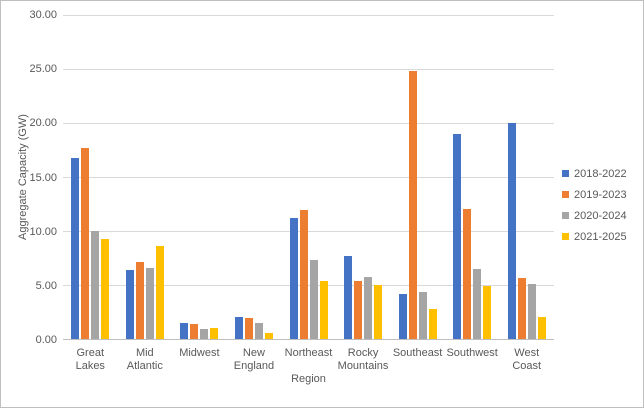 The image size is (644, 408). I want to click on legend-label: 2019-2023, so click(600, 194).